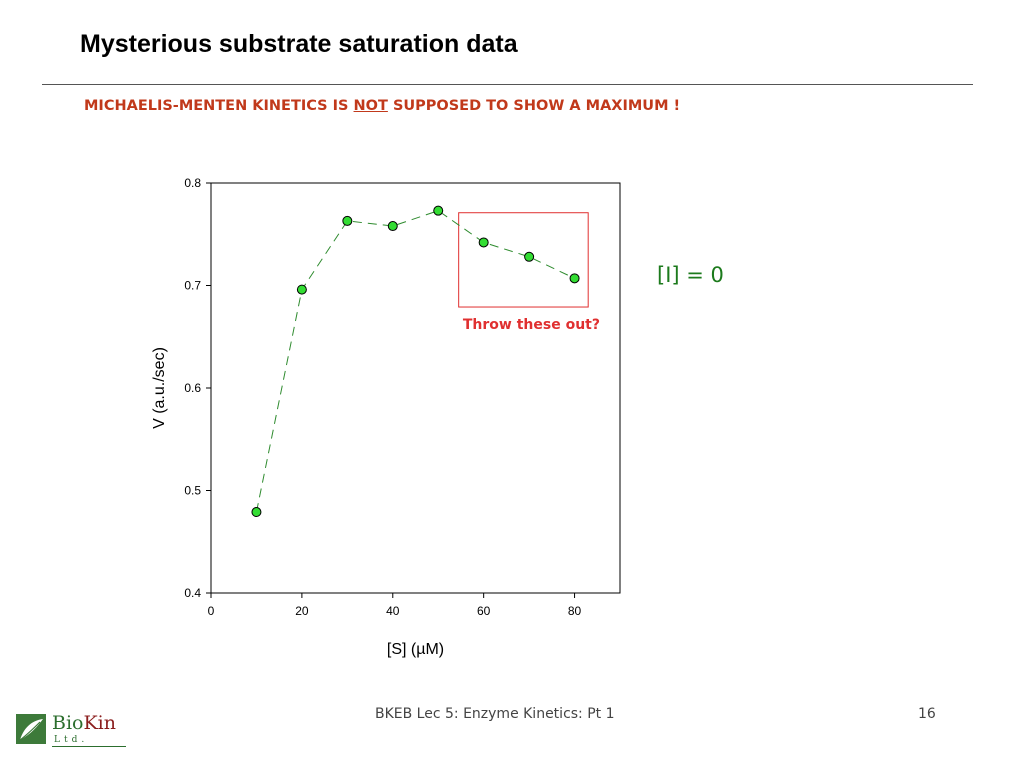 The height and width of the screenshot is (768, 1024). I want to click on highlight-box, so click(523, 260).